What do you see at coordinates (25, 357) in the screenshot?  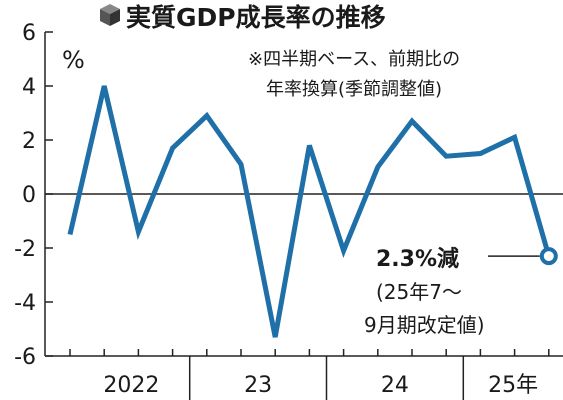 I see `y-tick-label: -6` at bounding box center [25, 357].